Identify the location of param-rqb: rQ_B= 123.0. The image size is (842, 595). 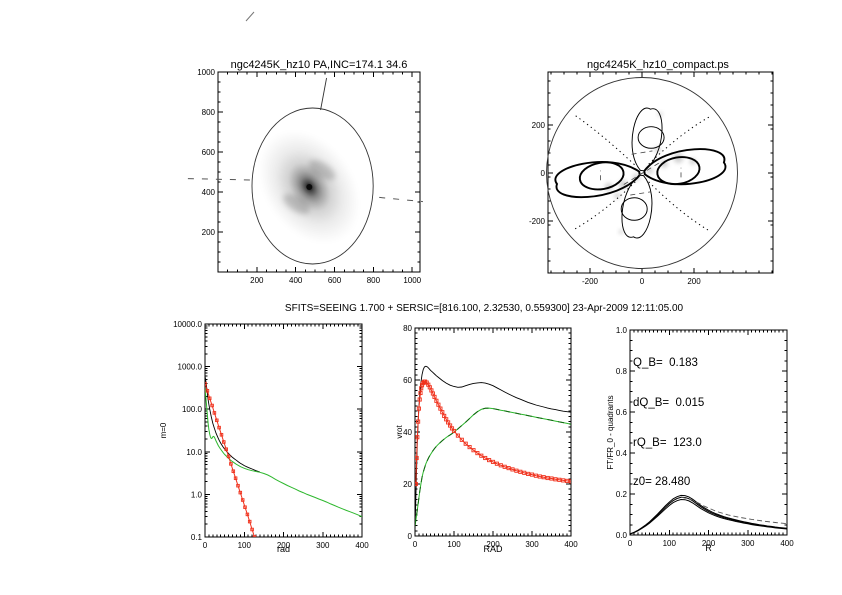
(667, 442).